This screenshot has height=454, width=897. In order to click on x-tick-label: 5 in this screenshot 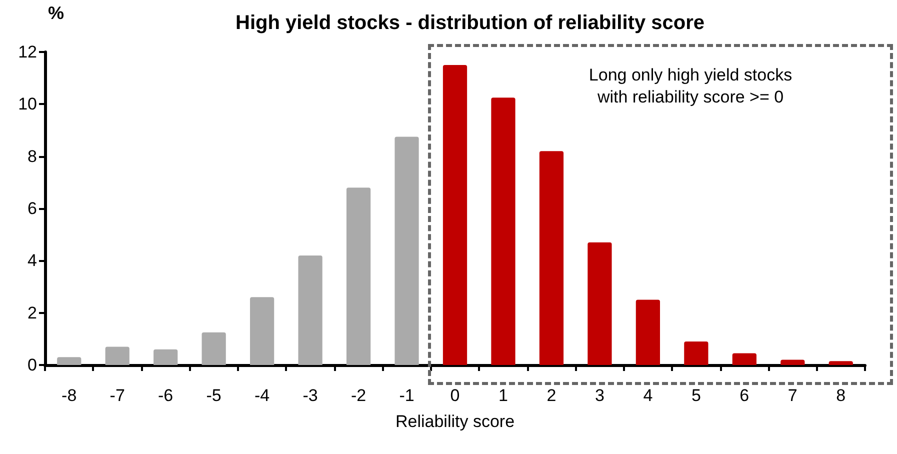, I will do `click(696, 395)`.